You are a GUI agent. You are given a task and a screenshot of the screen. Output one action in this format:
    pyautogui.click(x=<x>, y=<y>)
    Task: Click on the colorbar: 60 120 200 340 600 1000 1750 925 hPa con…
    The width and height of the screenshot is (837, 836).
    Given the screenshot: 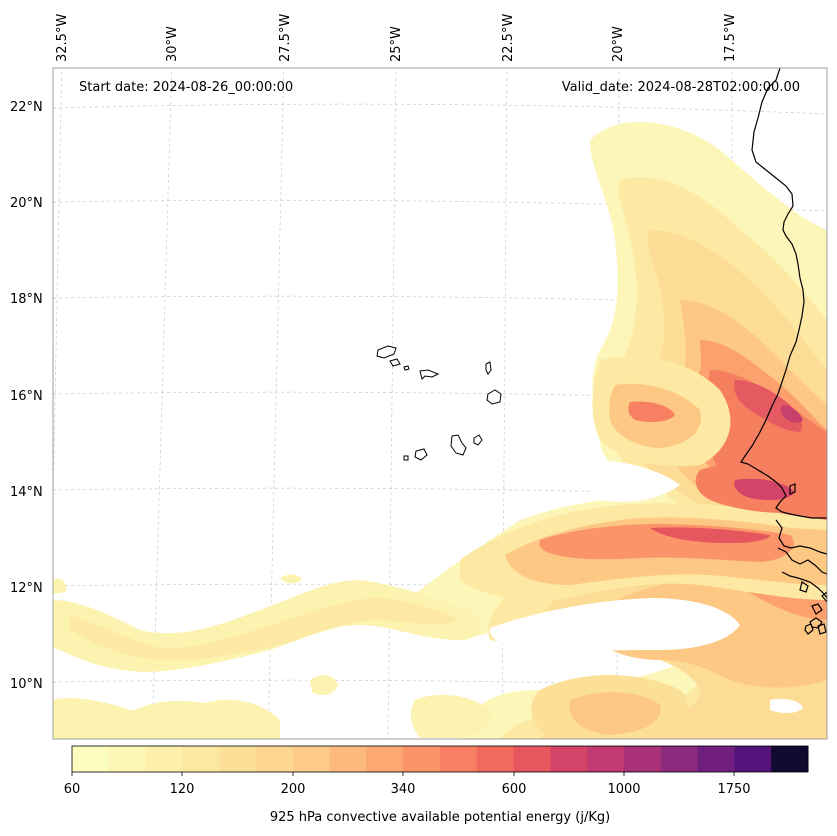 What is the action you would take?
    pyautogui.click(x=436, y=785)
    